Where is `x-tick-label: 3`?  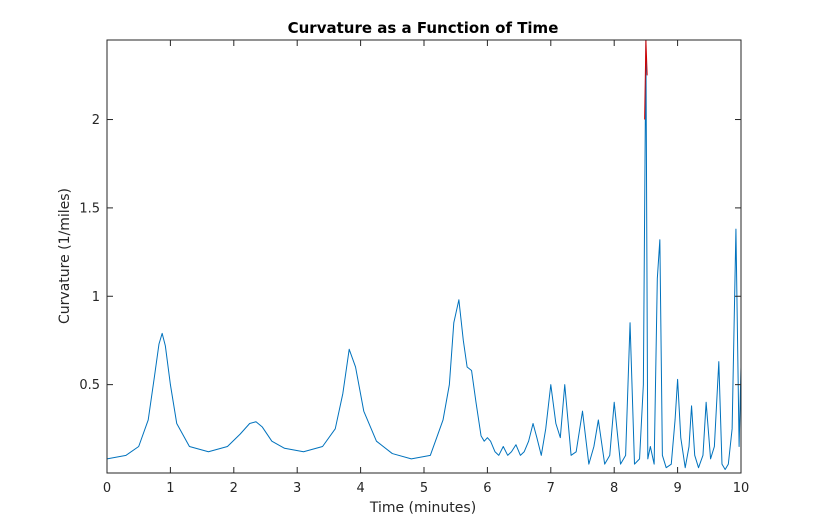 x-tick-label: 3 is located at coordinates (297, 488).